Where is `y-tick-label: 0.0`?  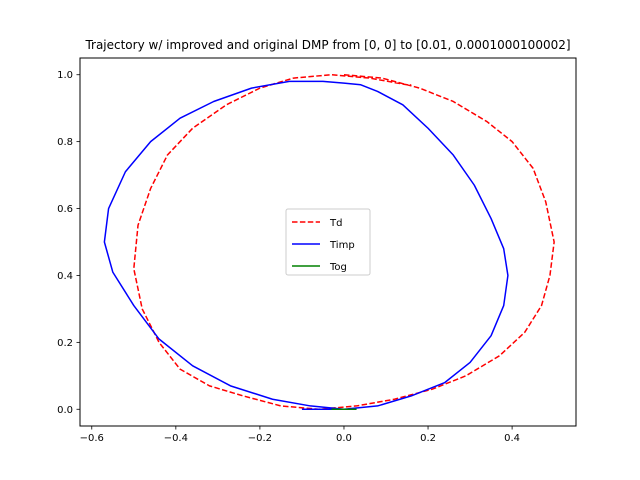 y-tick-label: 0.0 is located at coordinates (65, 410).